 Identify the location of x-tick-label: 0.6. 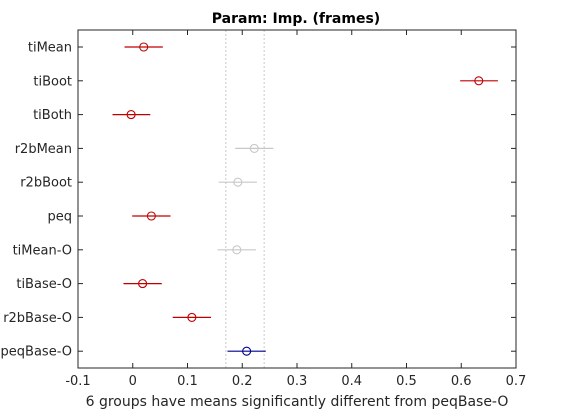
(461, 381).